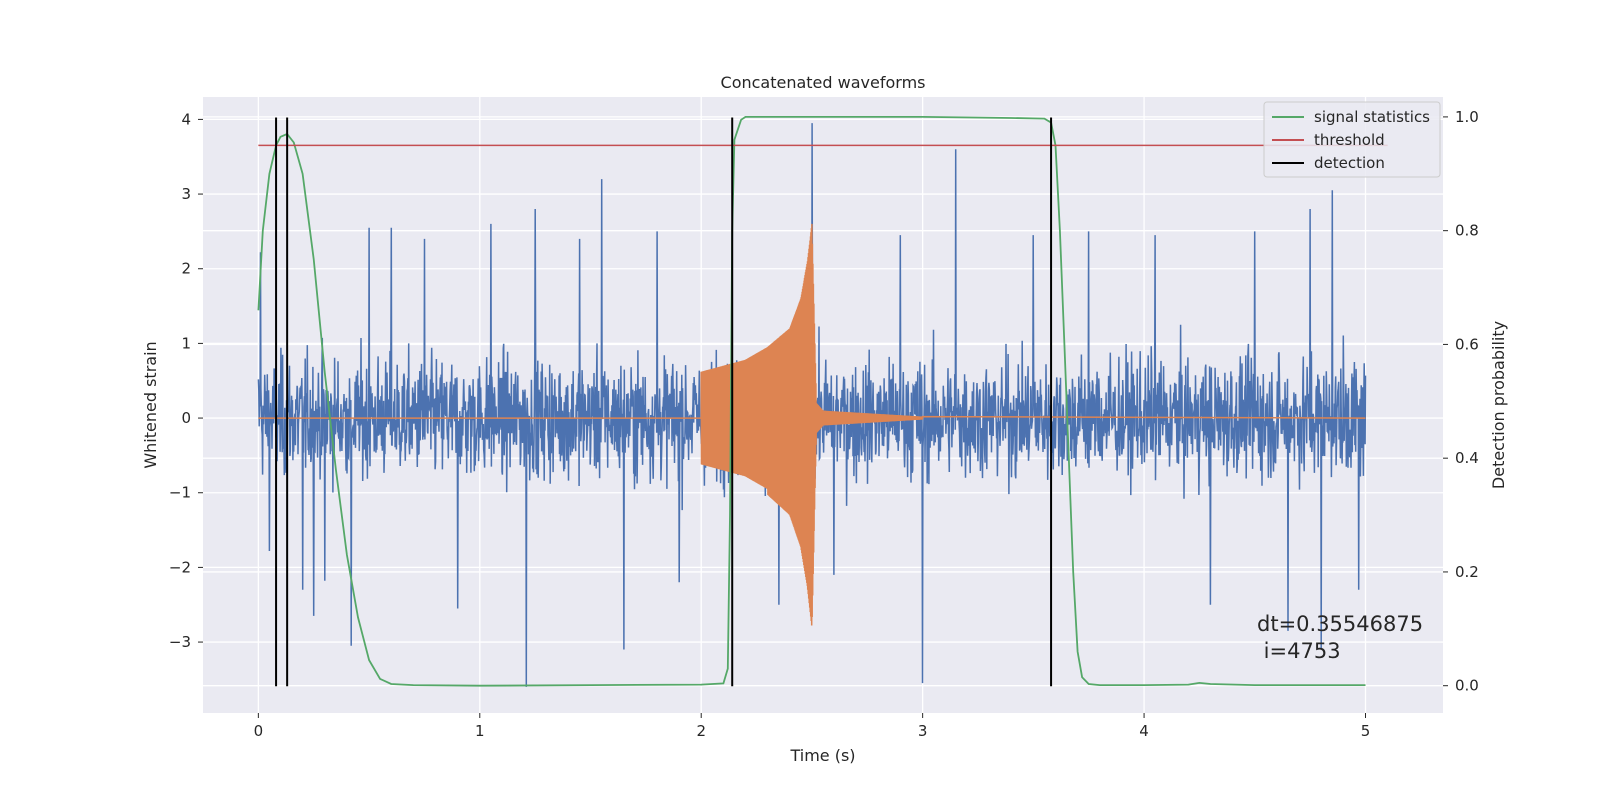  Describe the element at coordinates (1498, 405) in the screenshot. I see `y2-axis-label: Detection probability` at that location.